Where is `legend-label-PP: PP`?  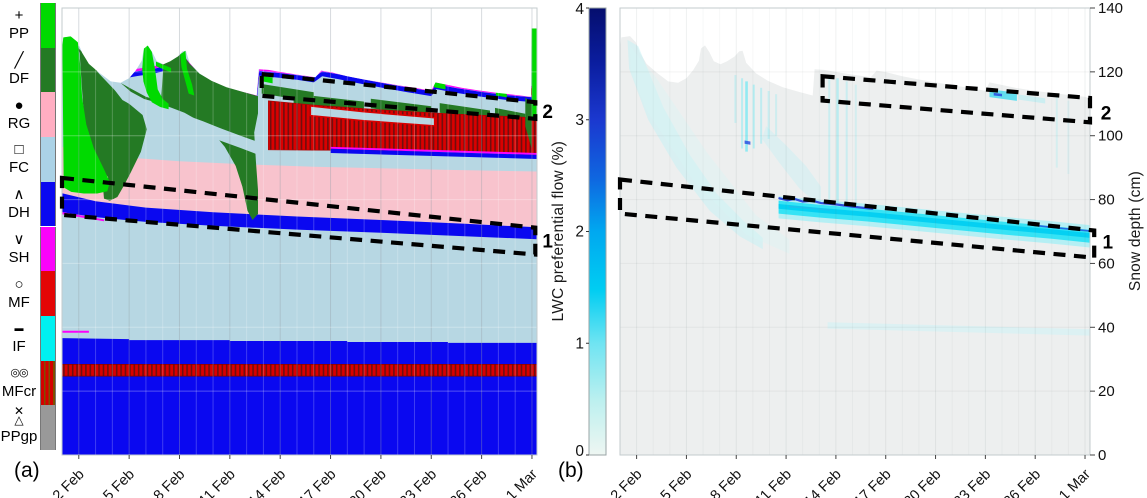 legend-label-PP: PP is located at coordinates (18, 34).